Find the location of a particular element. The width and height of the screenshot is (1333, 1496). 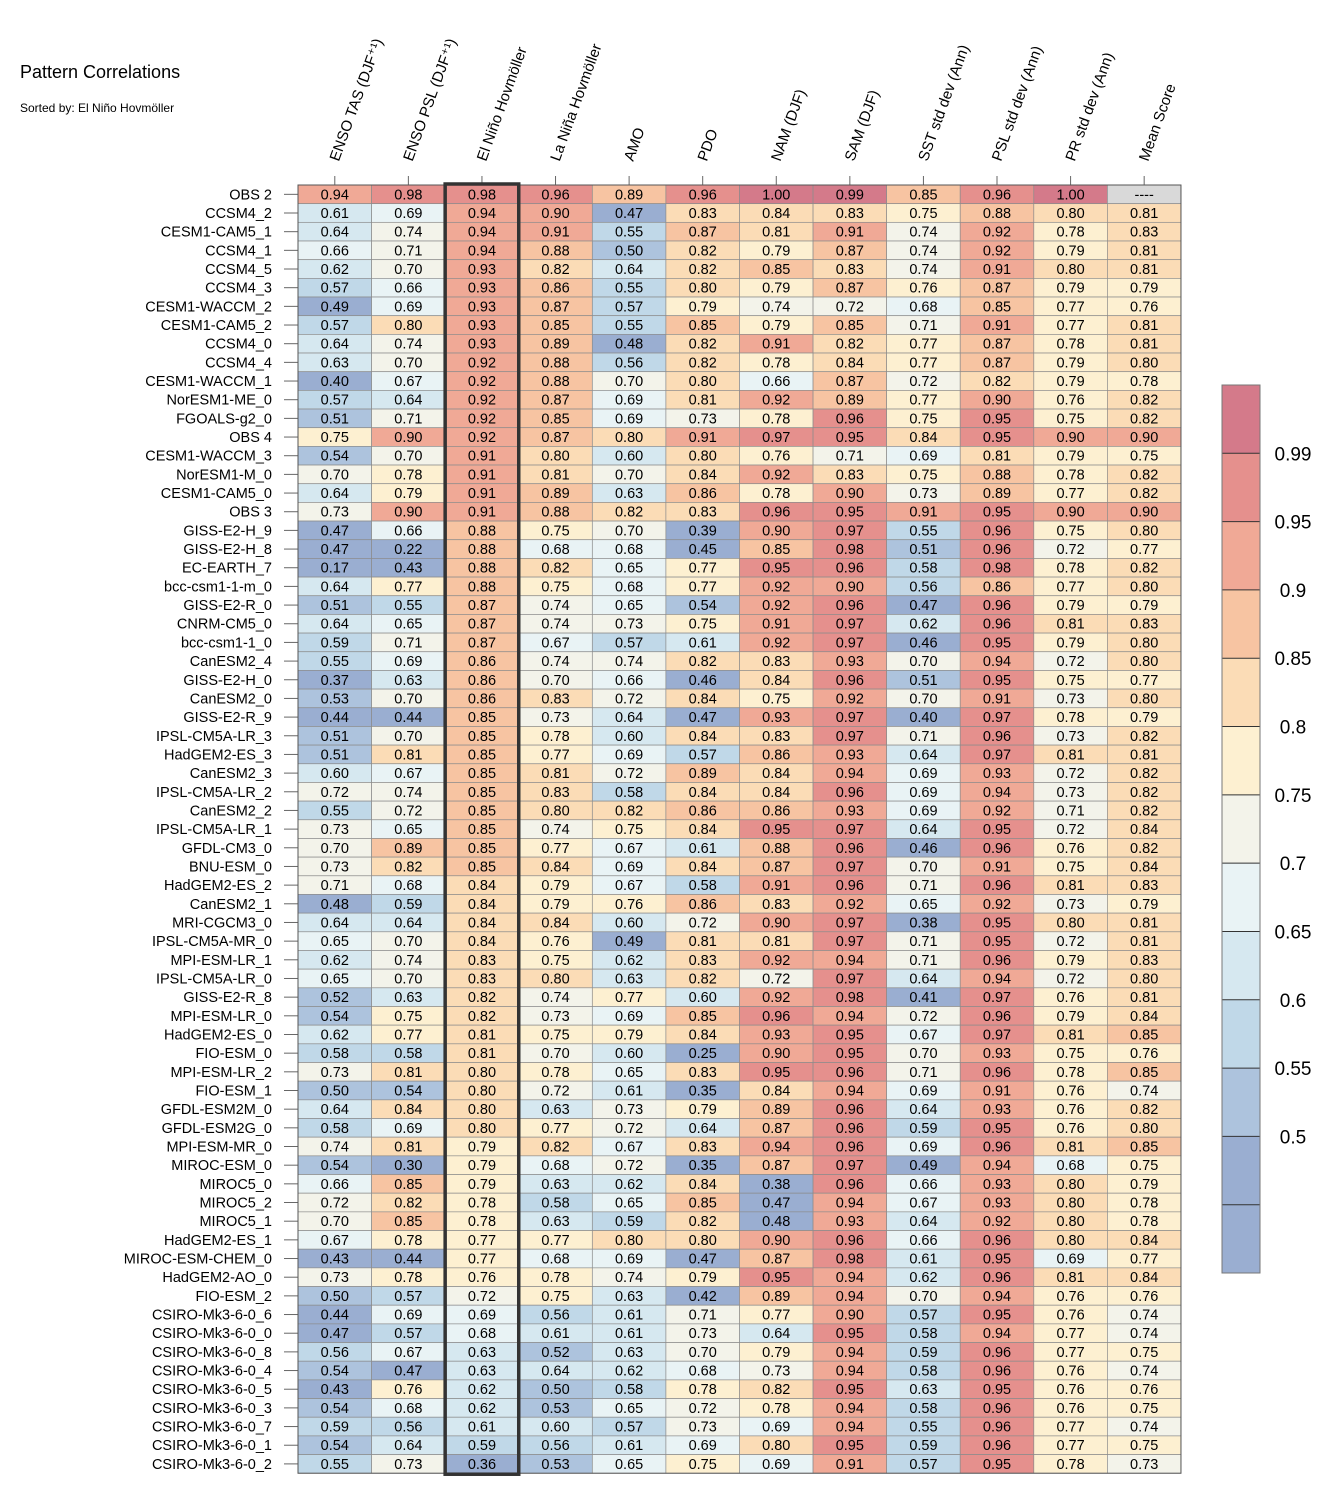

cell-value-label: 0.52 is located at coordinates (555, 1353).